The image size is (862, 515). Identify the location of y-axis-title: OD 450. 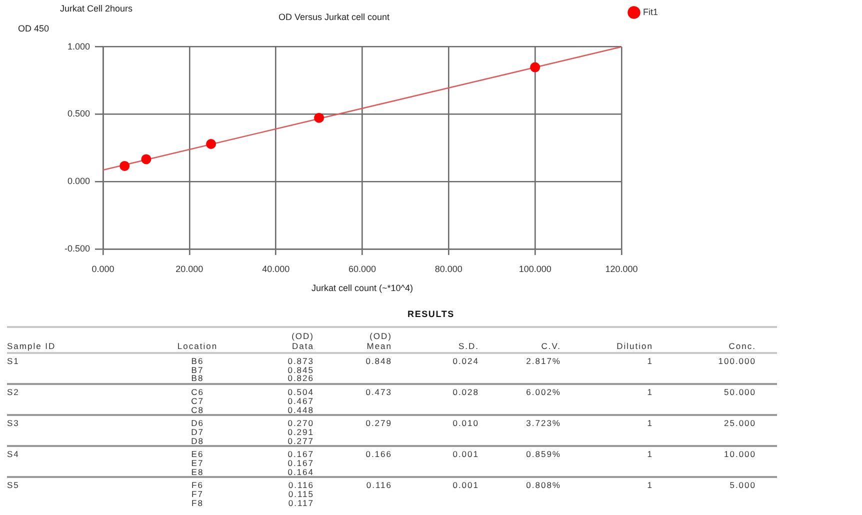
(34, 28).